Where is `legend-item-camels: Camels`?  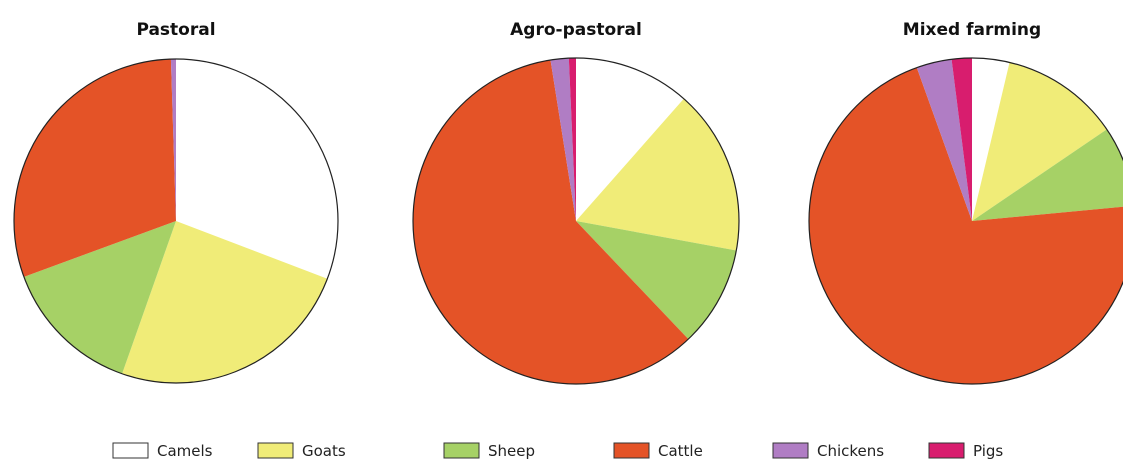
legend-item-camels: Camels is located at coordinates (162, 451).